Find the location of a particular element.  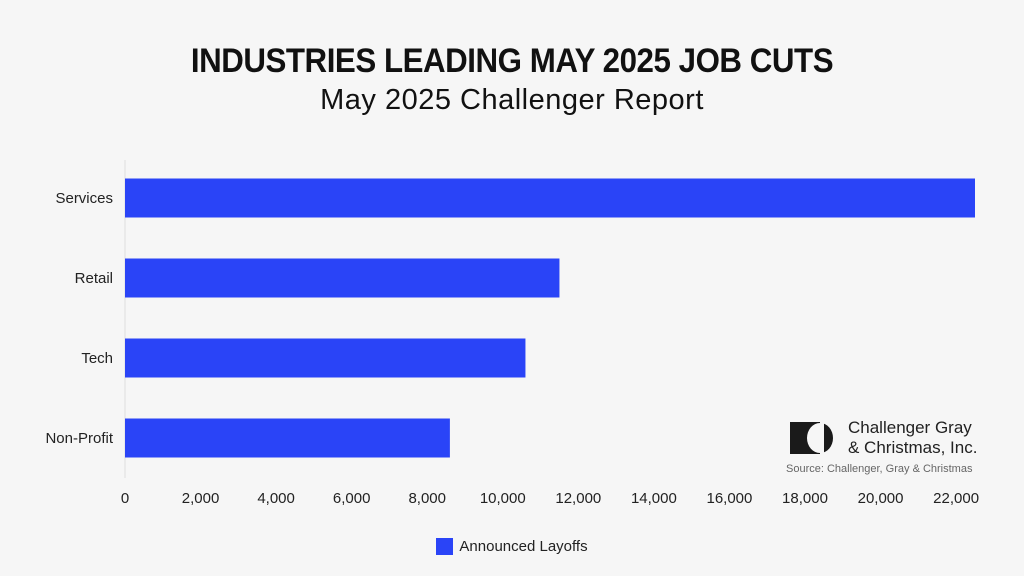

x-tick-label: 14,000 is located at coordinates (654, 498).